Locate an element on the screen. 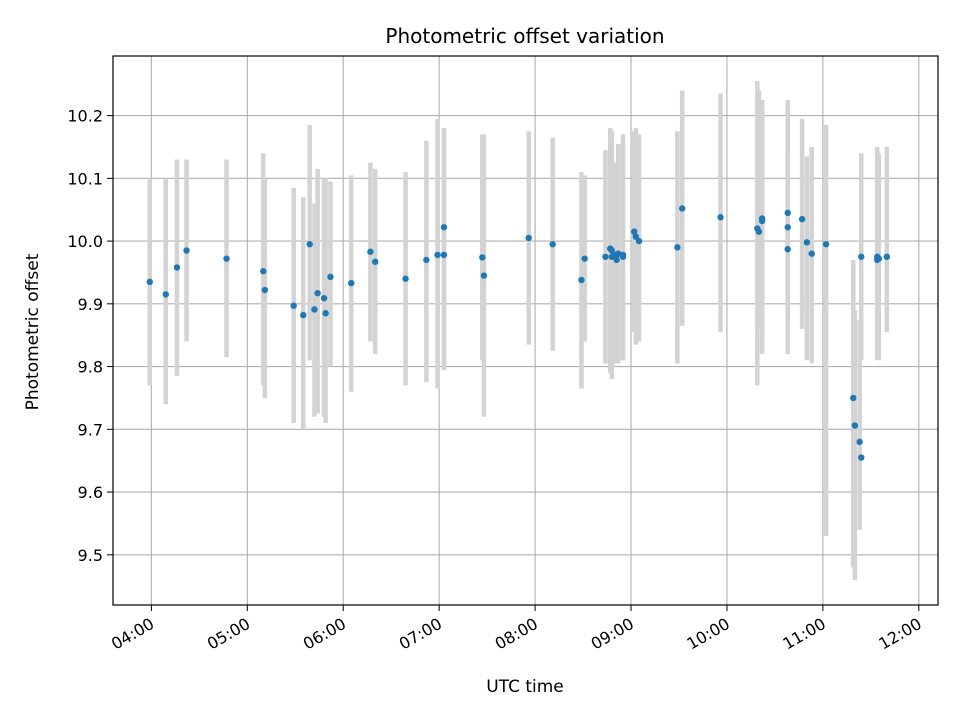  y-tick-label: 10.1 is located at coordinates (85, 178).